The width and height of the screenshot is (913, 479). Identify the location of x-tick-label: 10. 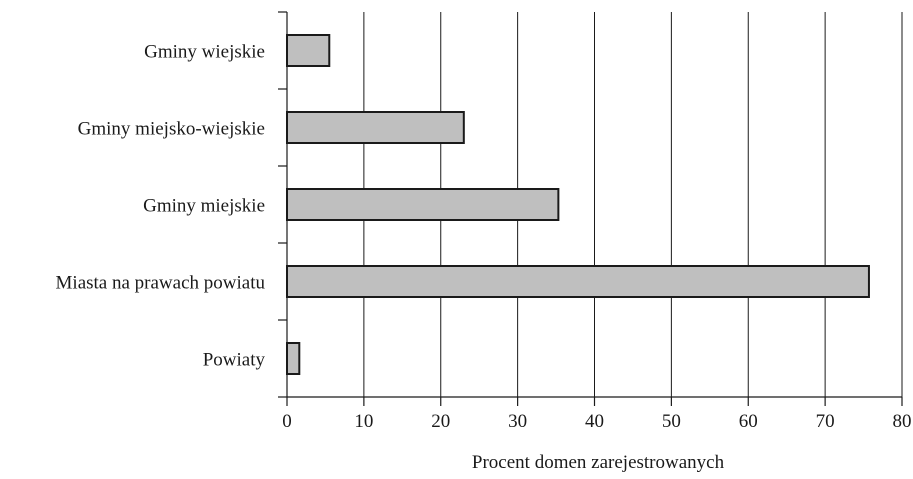
(363, 421).